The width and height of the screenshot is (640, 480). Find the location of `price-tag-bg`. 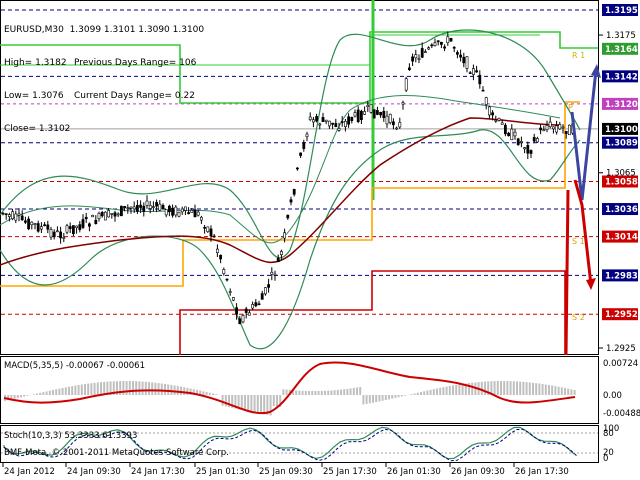

price-tag-bg is located at coordinates (620, 142).